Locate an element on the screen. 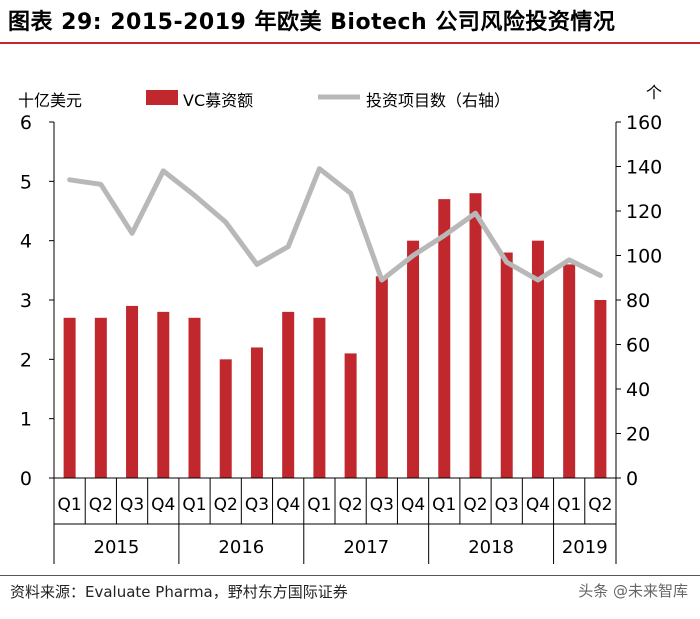  left-axis-tick-label: 1 is located at coordinates (26, 420).